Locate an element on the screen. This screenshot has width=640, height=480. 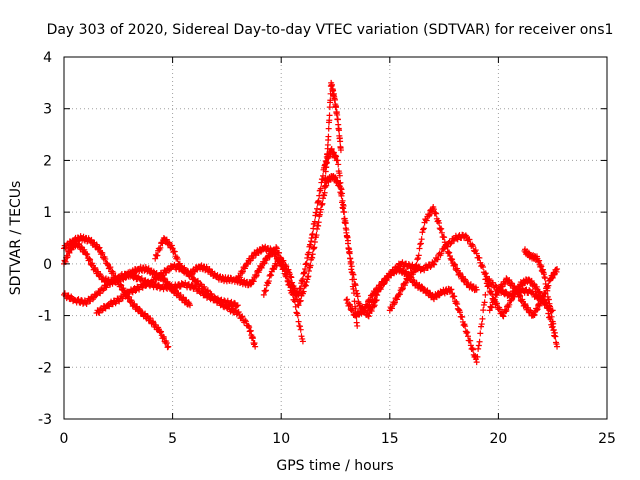
y-tick-label: 4 is located at coordinates (47, 58).